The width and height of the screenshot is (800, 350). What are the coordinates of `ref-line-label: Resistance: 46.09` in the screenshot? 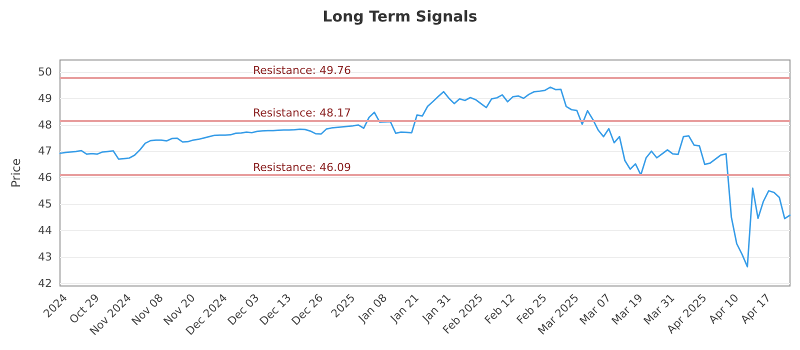 It's located at (302, 167).